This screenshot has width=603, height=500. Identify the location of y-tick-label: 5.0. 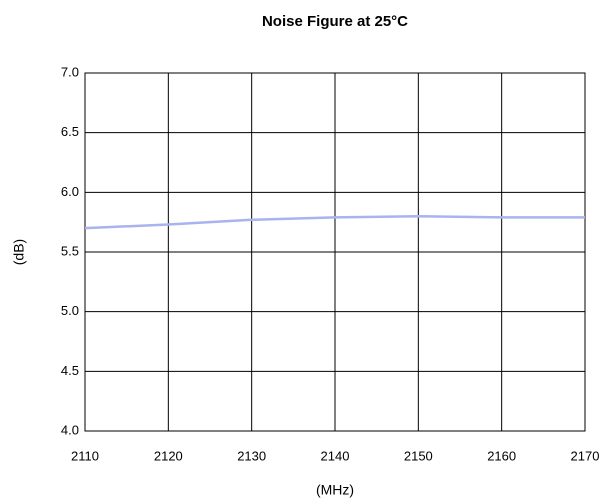
(70, 310).